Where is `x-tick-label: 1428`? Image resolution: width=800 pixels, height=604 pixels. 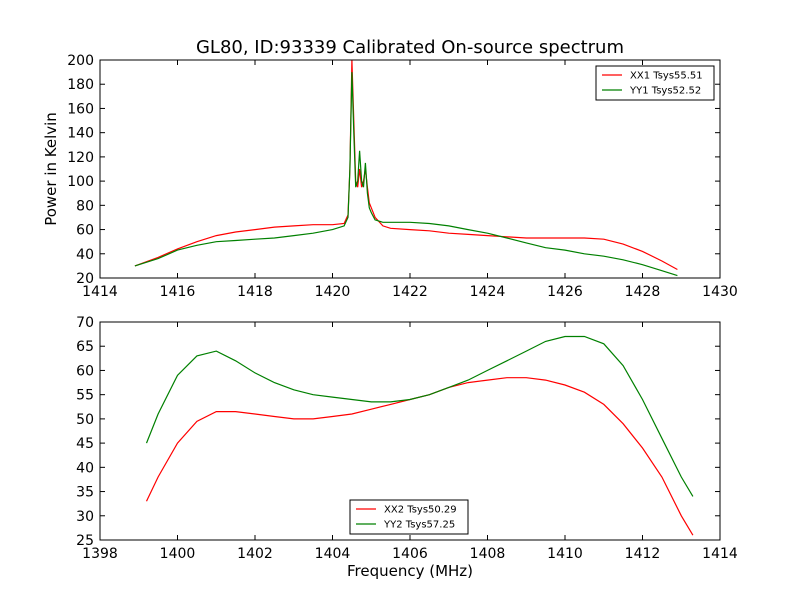
x-tick-label: 1428 is located at coordinates (643, 292).